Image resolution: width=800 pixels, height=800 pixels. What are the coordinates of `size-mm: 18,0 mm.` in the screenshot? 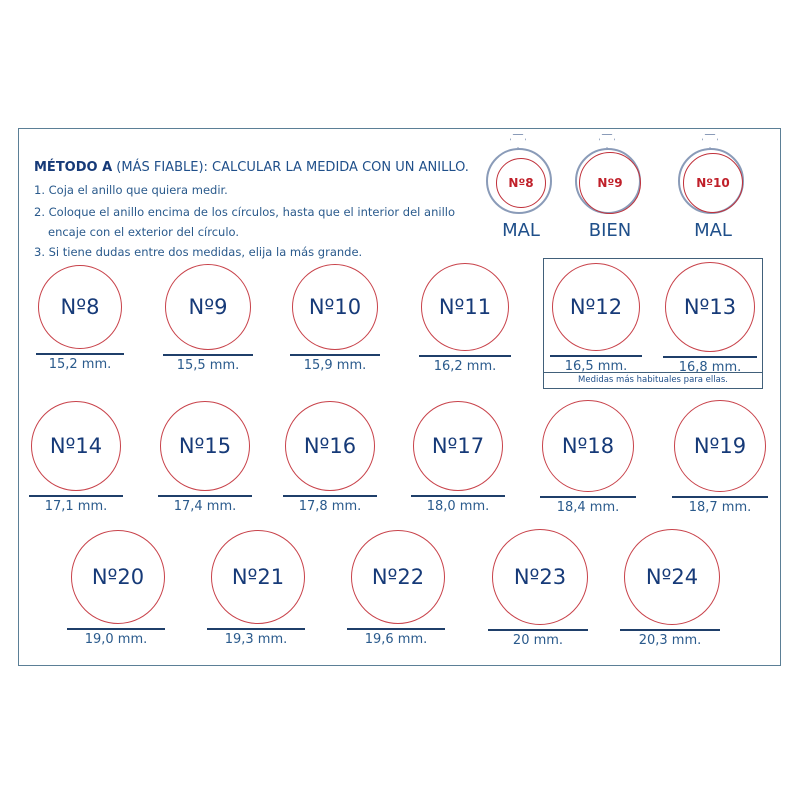 It's located at (458, 506).